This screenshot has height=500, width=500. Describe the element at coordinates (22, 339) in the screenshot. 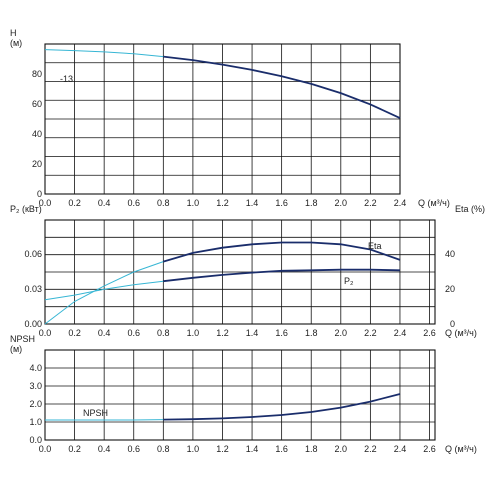

I see `y-axis-label: NPSH` at that location.